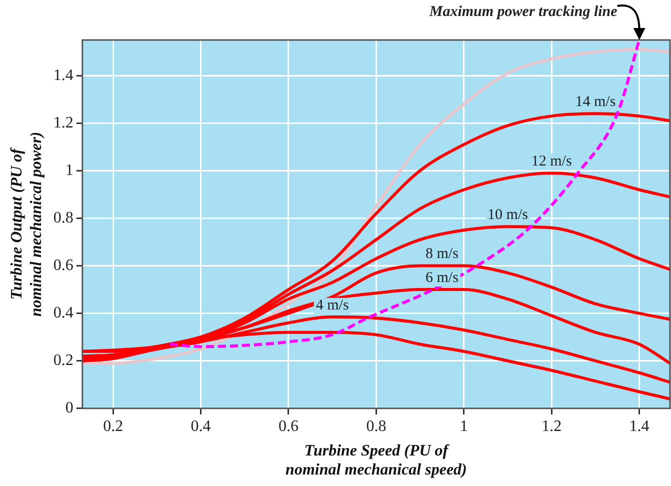 Image resolution: width=671 pixels, height=486 pixels. What do you see at coordinates (332, 305) in the screenshot?
I see `series-label: 4 m/s` at bounding box center [332, 305].